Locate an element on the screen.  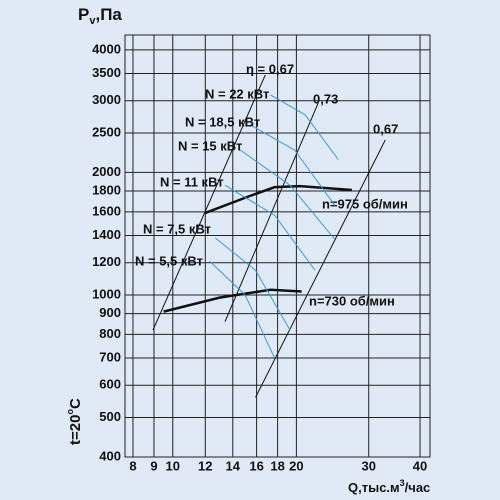
x-tick-label: 20 is located at coordinates (296, 465).